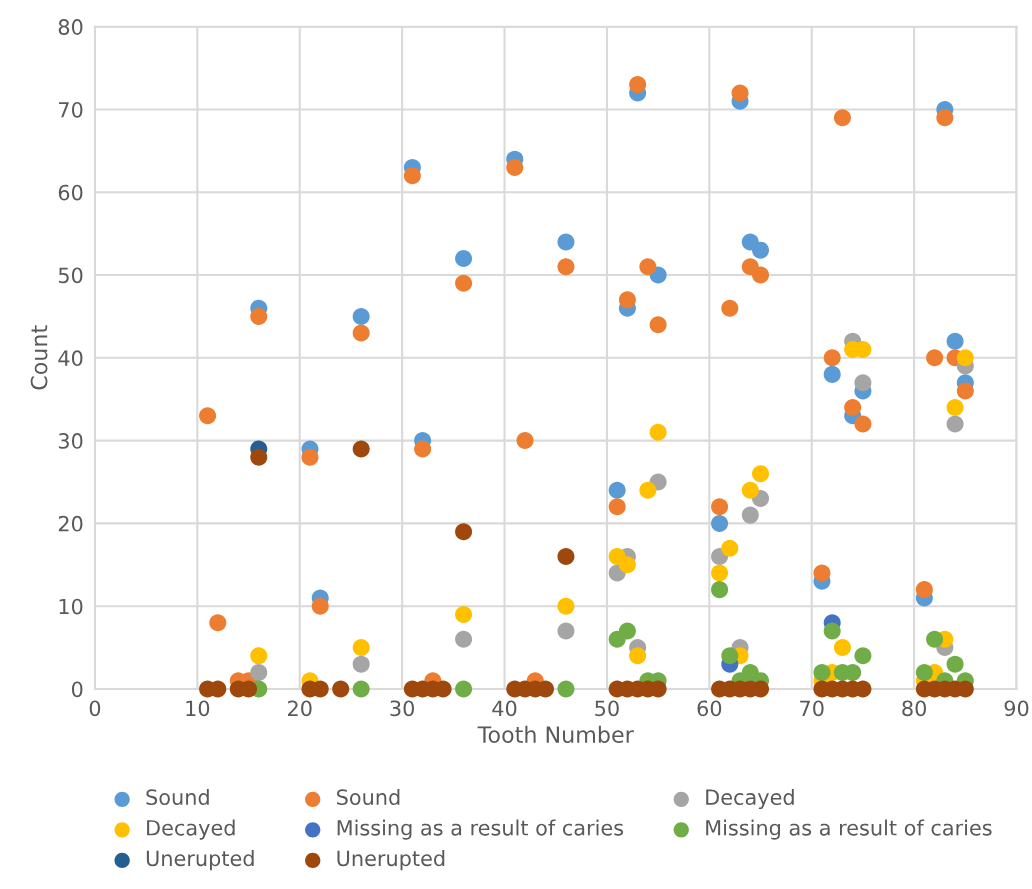  Describe the element at coordinates (95, 708) in the screenshot. I see `x-tick-label: 0` at that location.